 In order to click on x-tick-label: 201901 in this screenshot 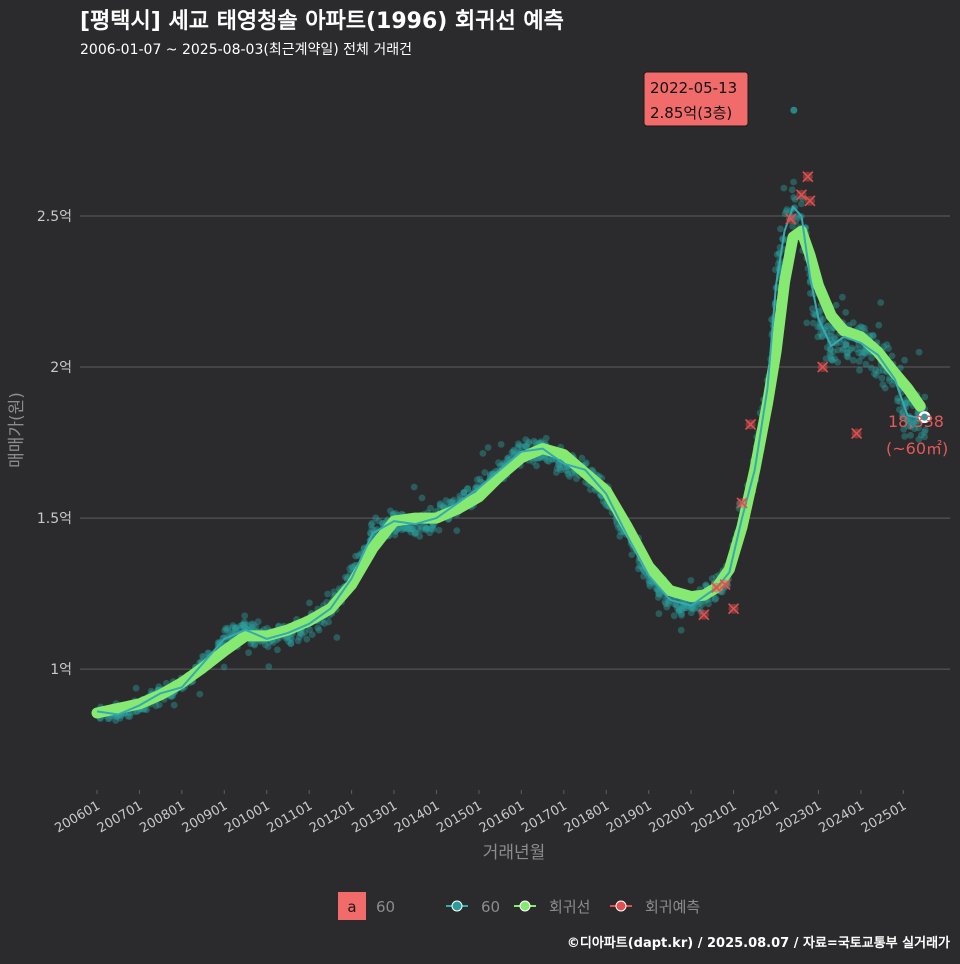, I will do `click(629, 817)`.